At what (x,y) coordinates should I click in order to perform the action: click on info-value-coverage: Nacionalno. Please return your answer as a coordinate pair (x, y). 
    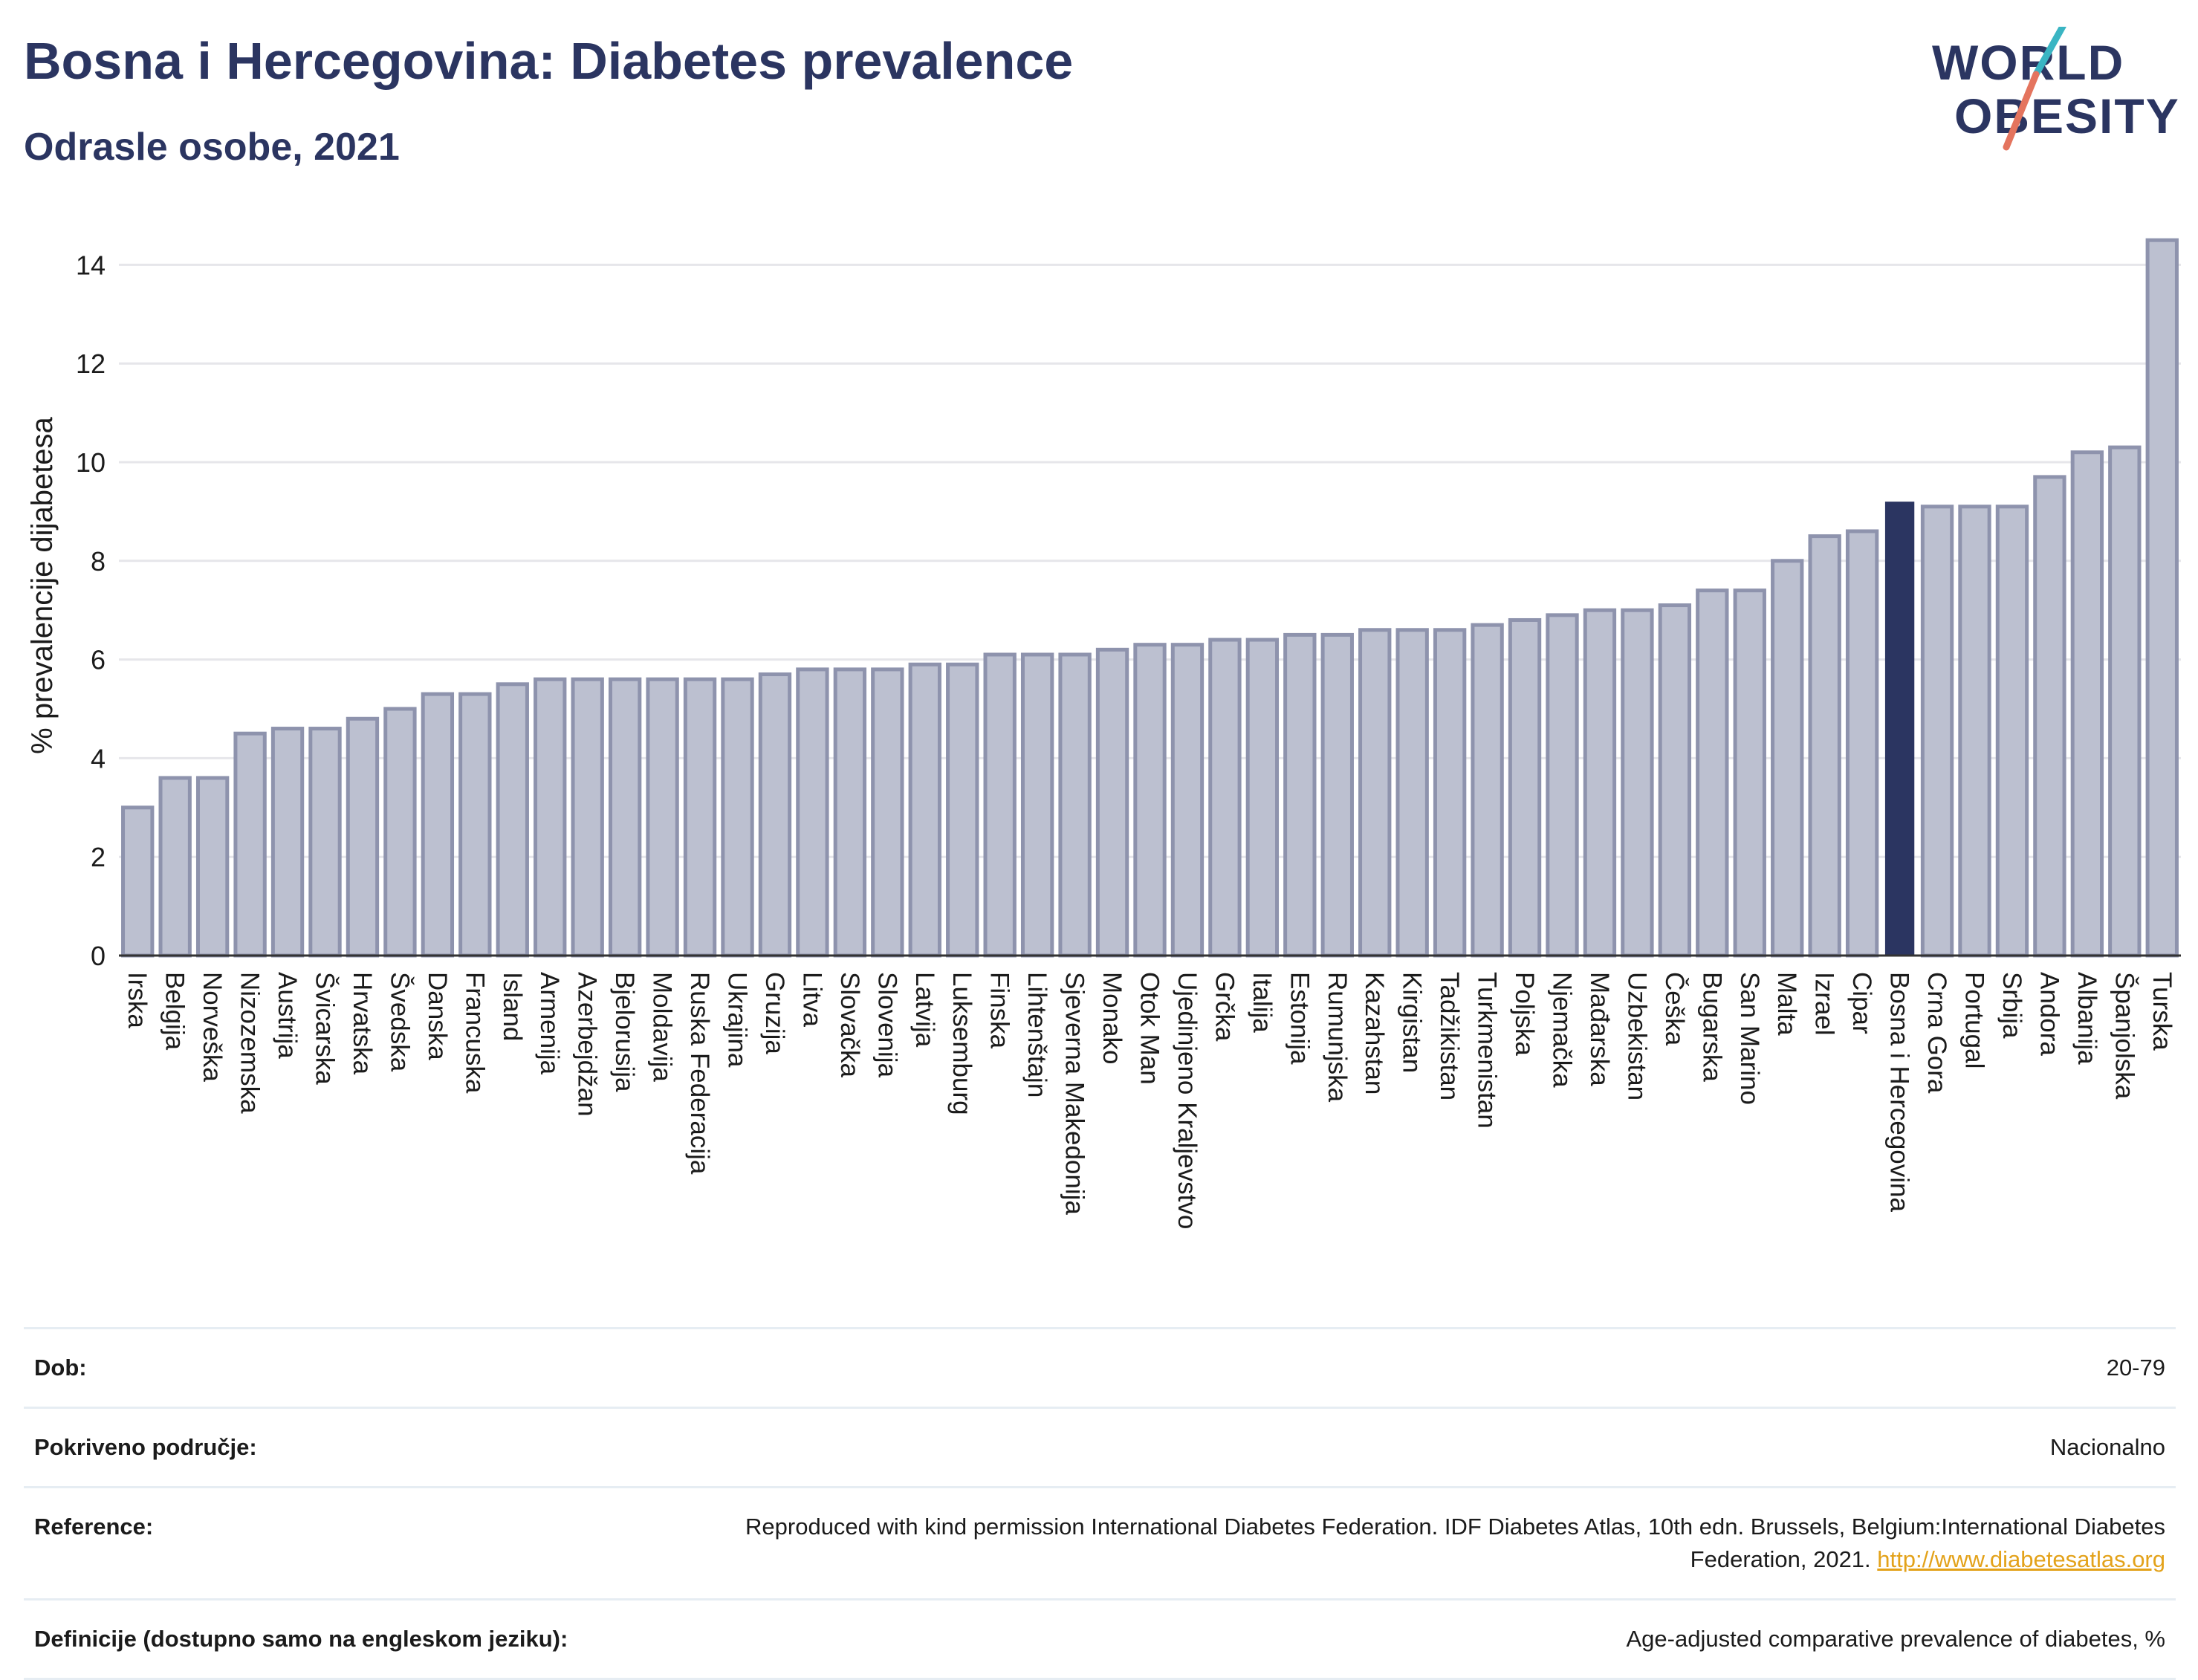
    Looking at the image, I should click on (2107, 1447).